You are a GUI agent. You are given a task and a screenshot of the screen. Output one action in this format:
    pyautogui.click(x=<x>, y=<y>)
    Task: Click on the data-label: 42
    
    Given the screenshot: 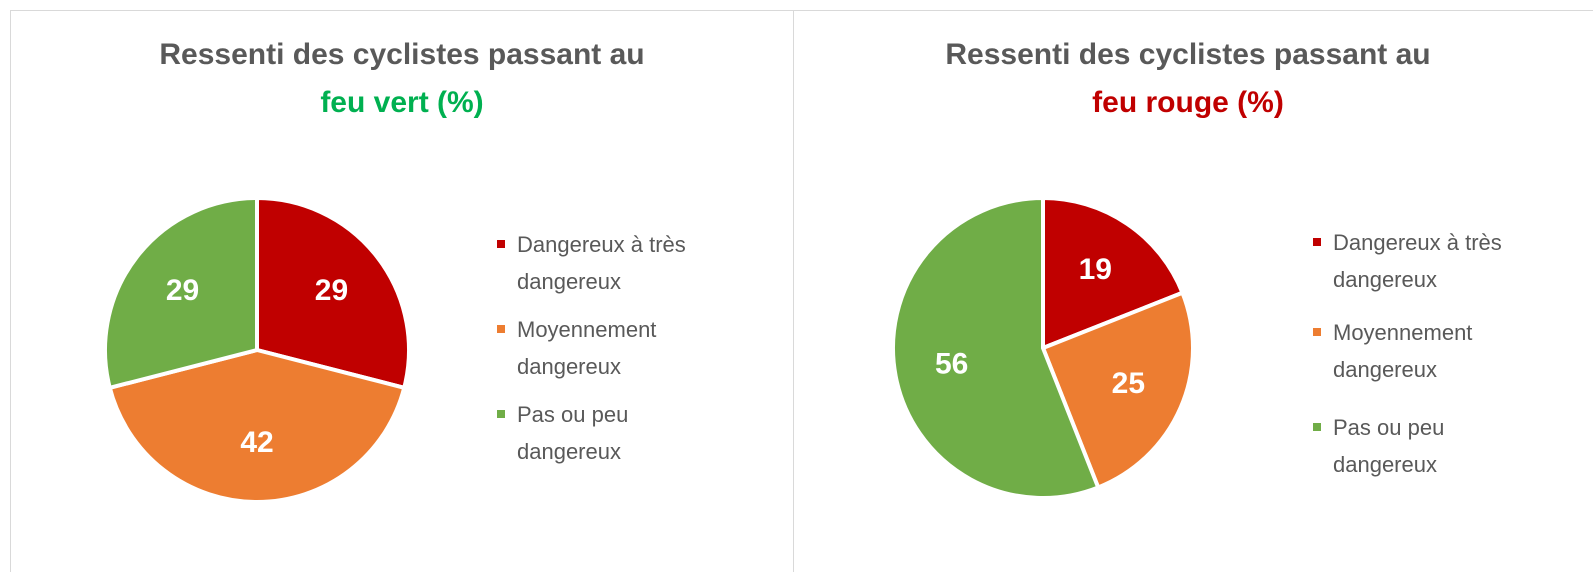 What is the action you would take?
    pyautogui.click(x=256, y=442)
    